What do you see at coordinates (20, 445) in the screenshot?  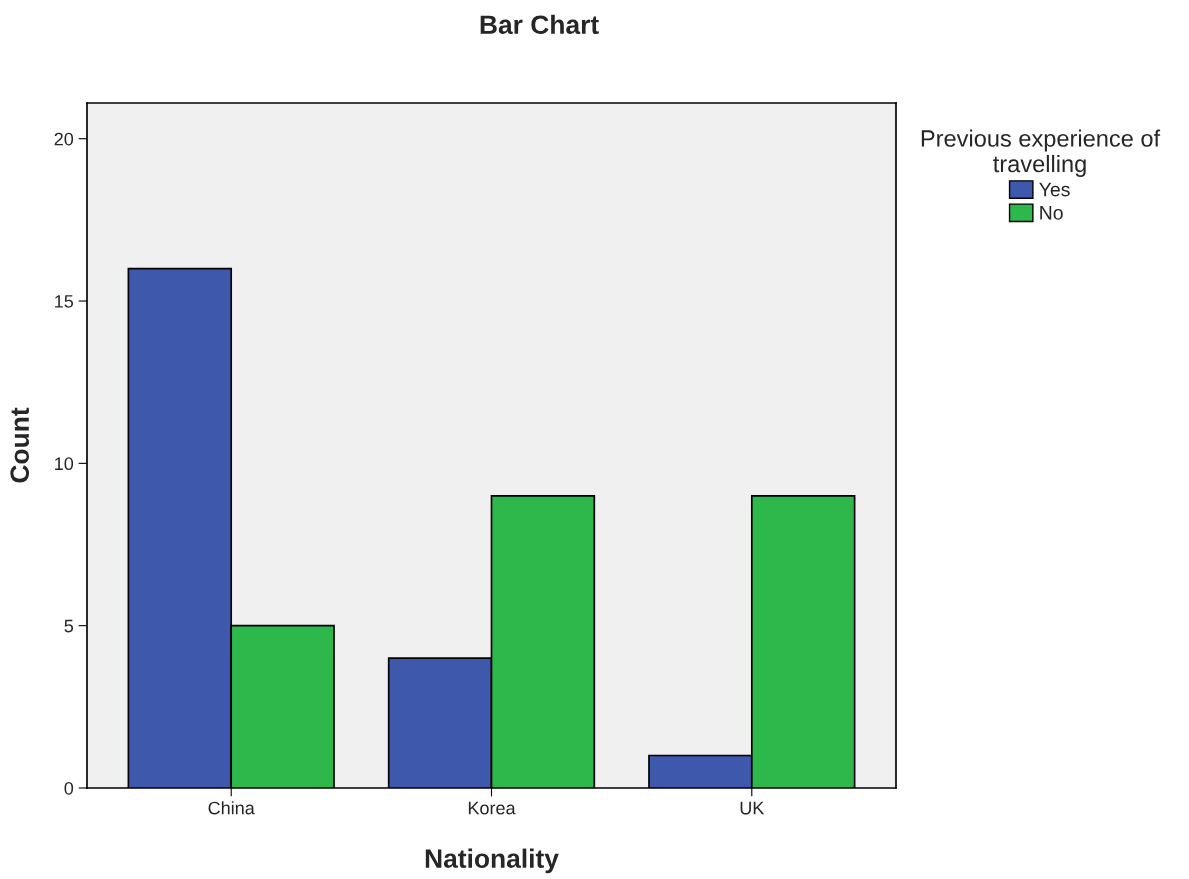 I see `y-axis-title: Count` at bounding box center [20, 445].